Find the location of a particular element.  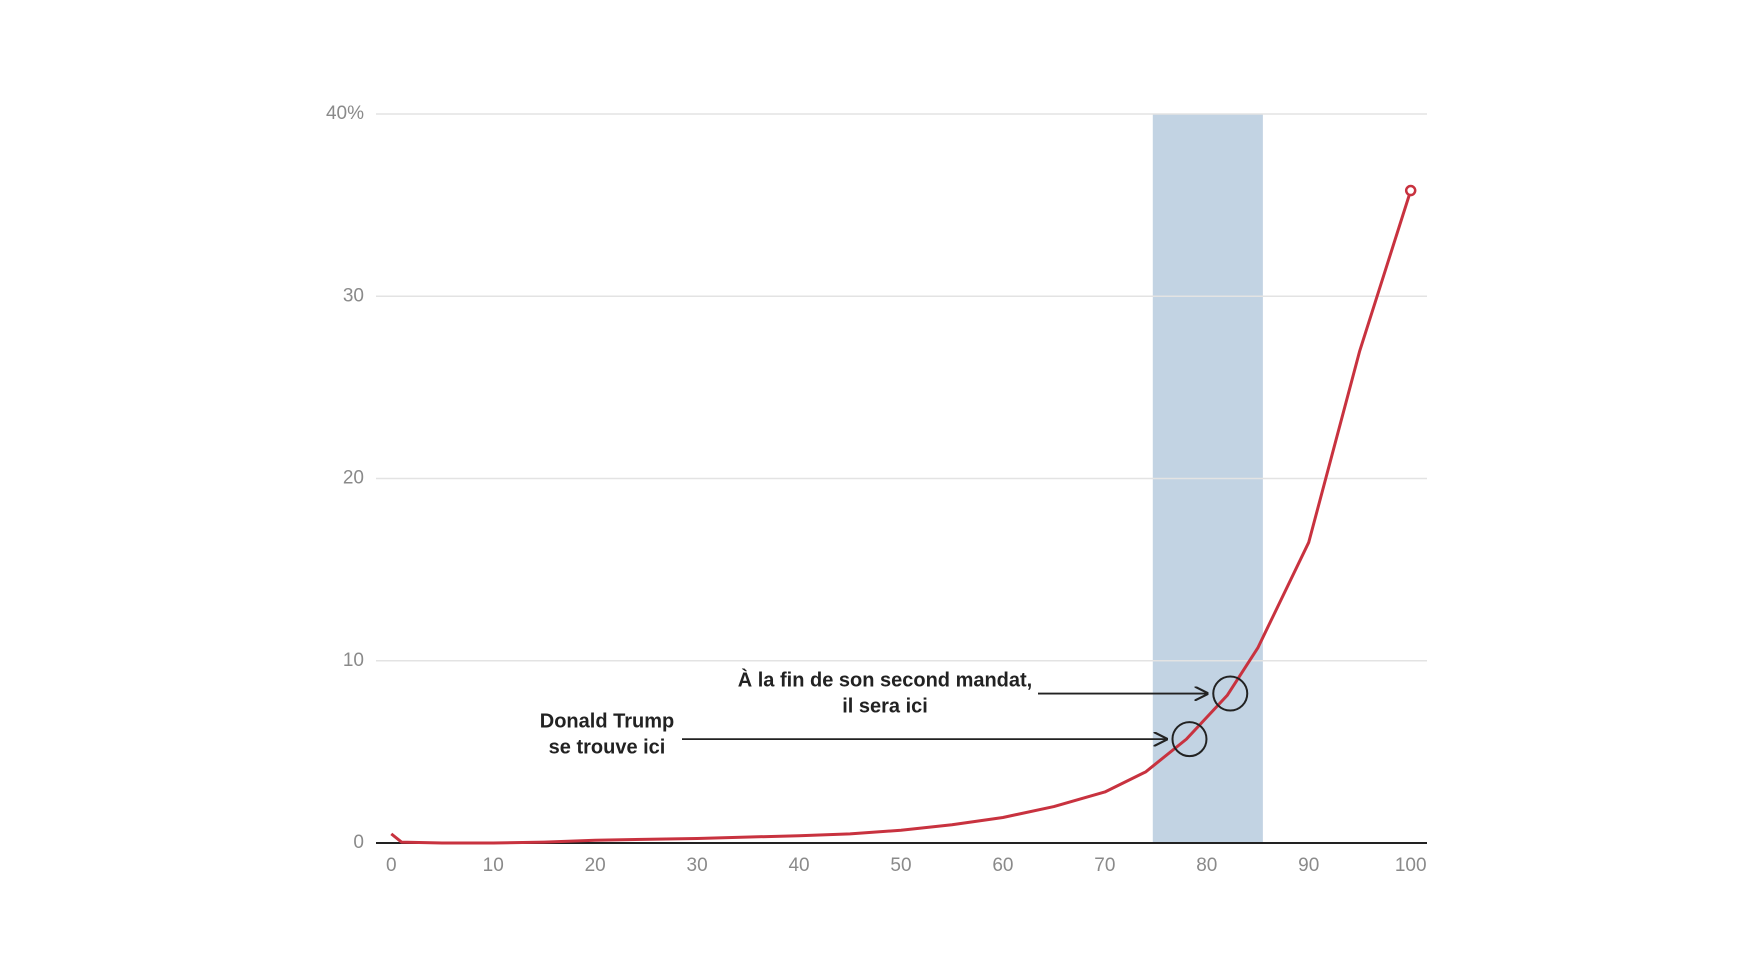

x-tick-label: 40 is located at coordinates (798, 865).